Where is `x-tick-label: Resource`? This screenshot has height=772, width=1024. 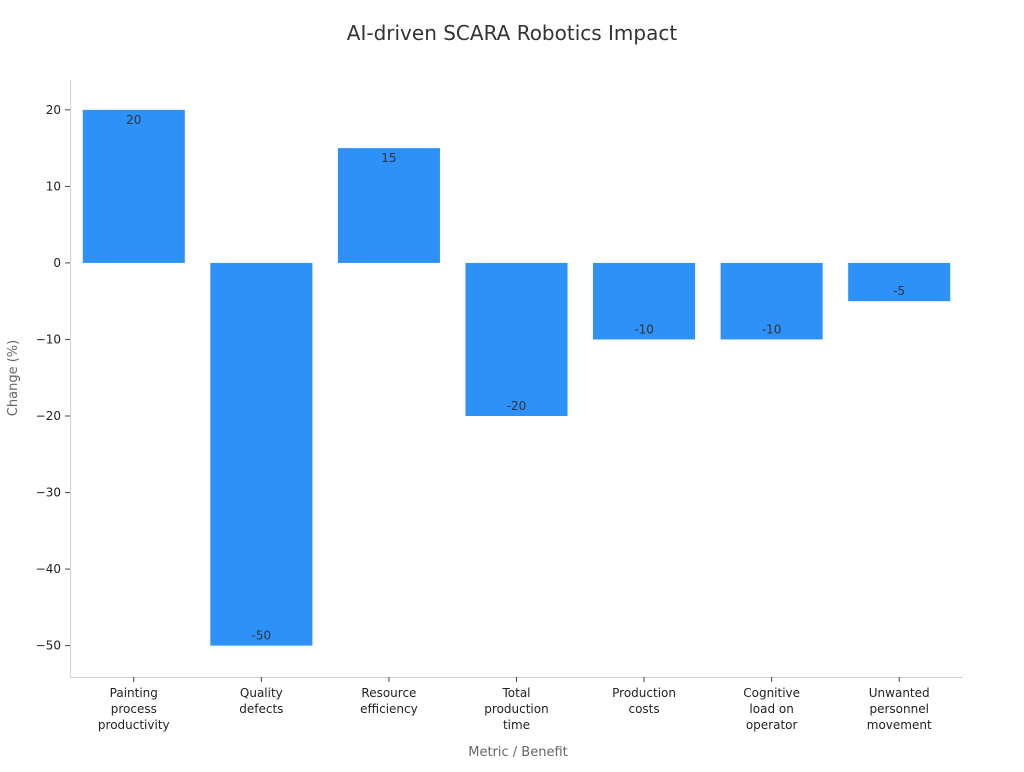
x-tick-label: Resource is located at coordinates (388, 693).